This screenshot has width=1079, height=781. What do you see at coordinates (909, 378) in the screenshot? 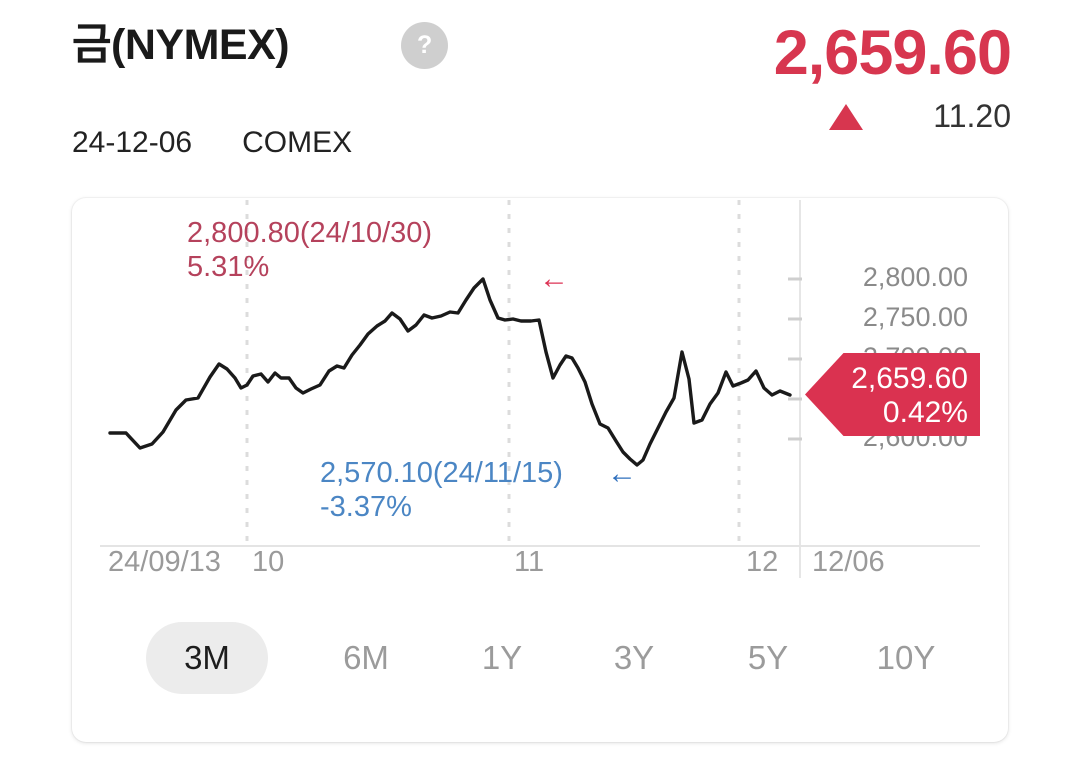
I see `current-price-value: 2,659.60` at bounding box center [909, 378].